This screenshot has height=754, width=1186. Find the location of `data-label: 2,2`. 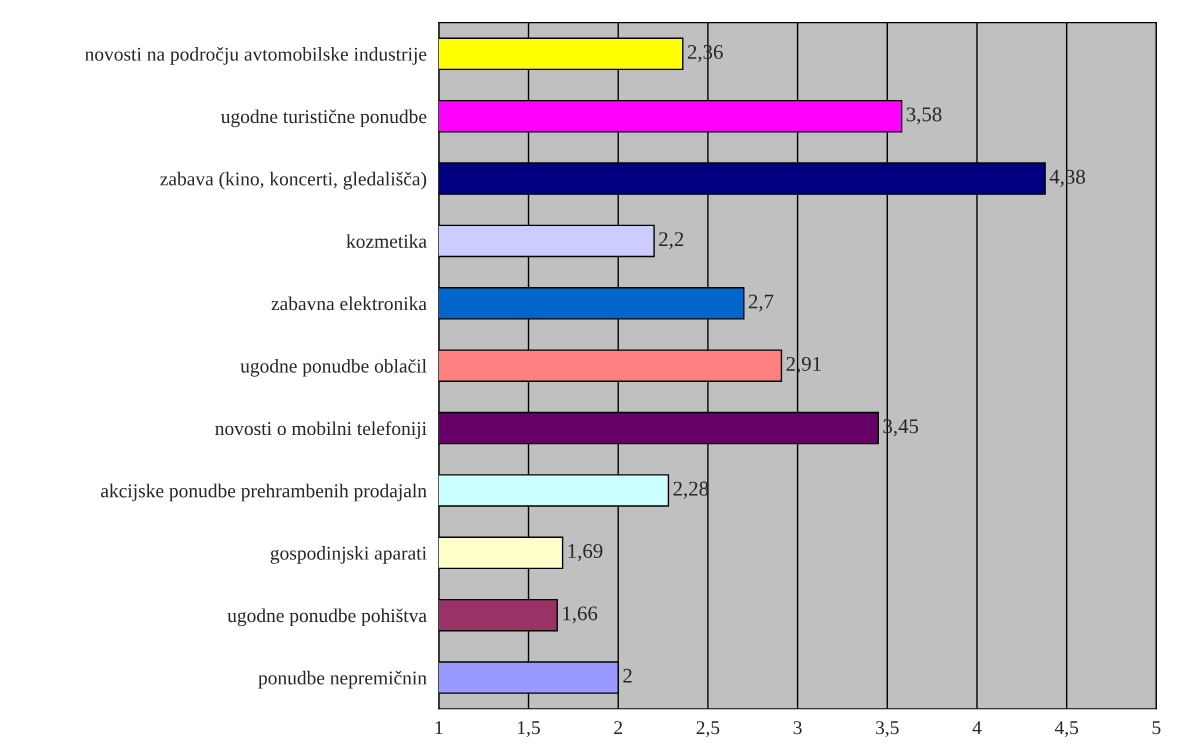

data-label: 2,2 is located at coordinates (671, 241).